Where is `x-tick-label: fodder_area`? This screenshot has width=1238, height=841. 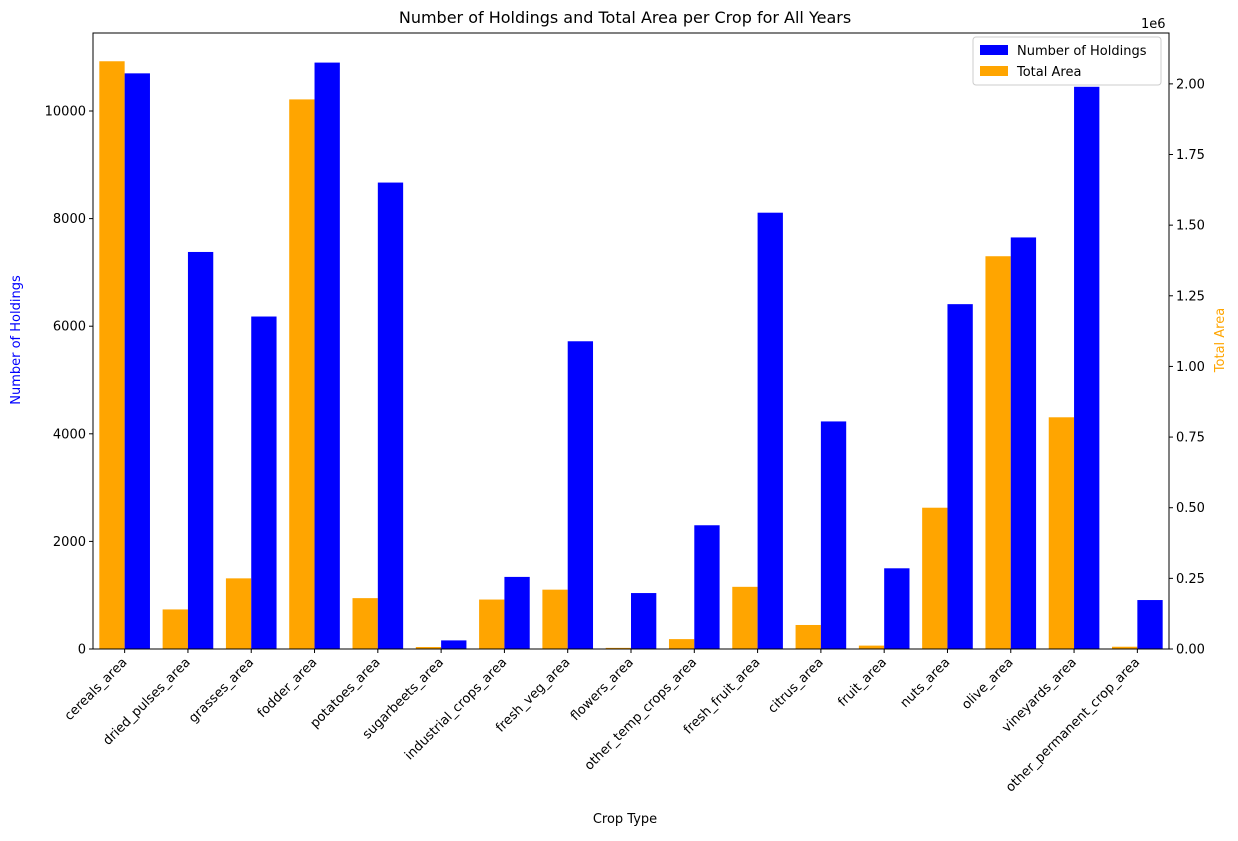
x-tick-label: fodder_area is located at coordinates (288, 688).